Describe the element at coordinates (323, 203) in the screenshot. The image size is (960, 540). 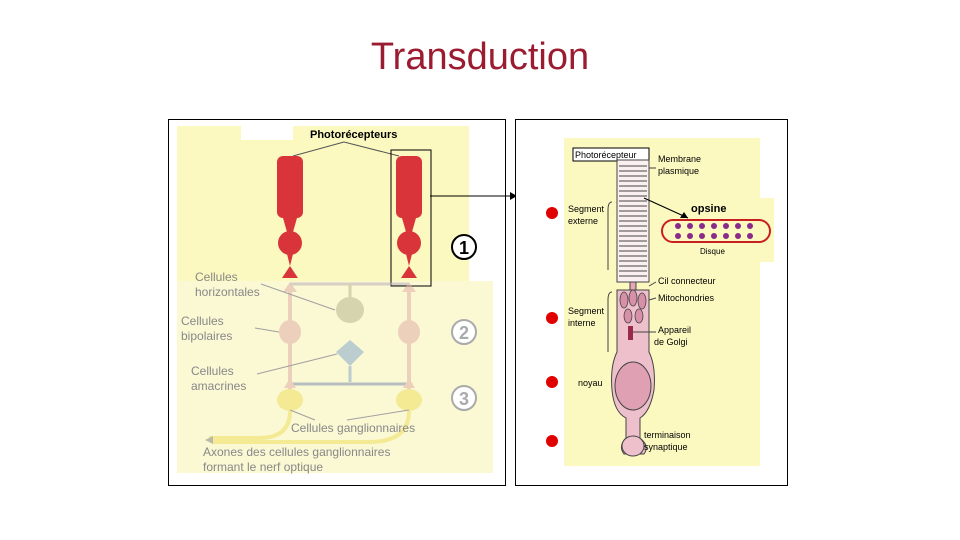
I see `retina-background-upper` at that location.